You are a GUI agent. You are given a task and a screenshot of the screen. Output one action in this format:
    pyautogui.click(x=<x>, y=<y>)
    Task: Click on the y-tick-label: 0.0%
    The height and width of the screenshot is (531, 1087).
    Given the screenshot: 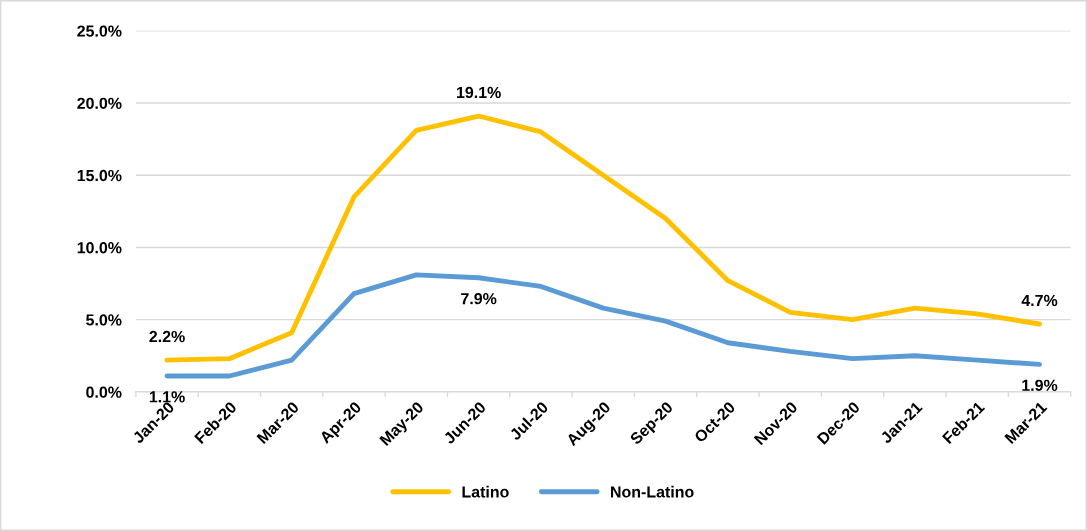 What is the action you would take?
    pyautogui.click(x=104, y=392)
    